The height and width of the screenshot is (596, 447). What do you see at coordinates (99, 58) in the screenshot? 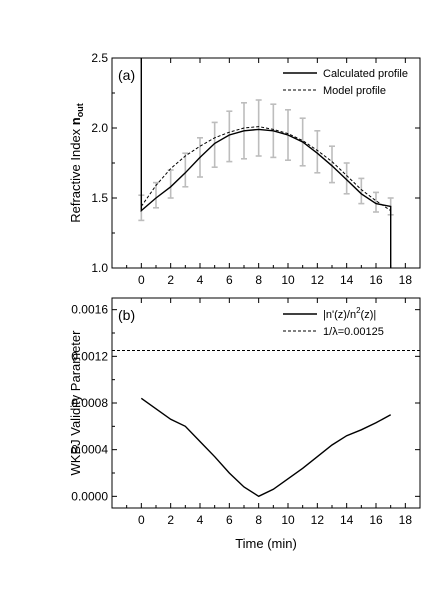
I see `y-tick-label-2.5: 2.5` at bounding box center [99, 58].